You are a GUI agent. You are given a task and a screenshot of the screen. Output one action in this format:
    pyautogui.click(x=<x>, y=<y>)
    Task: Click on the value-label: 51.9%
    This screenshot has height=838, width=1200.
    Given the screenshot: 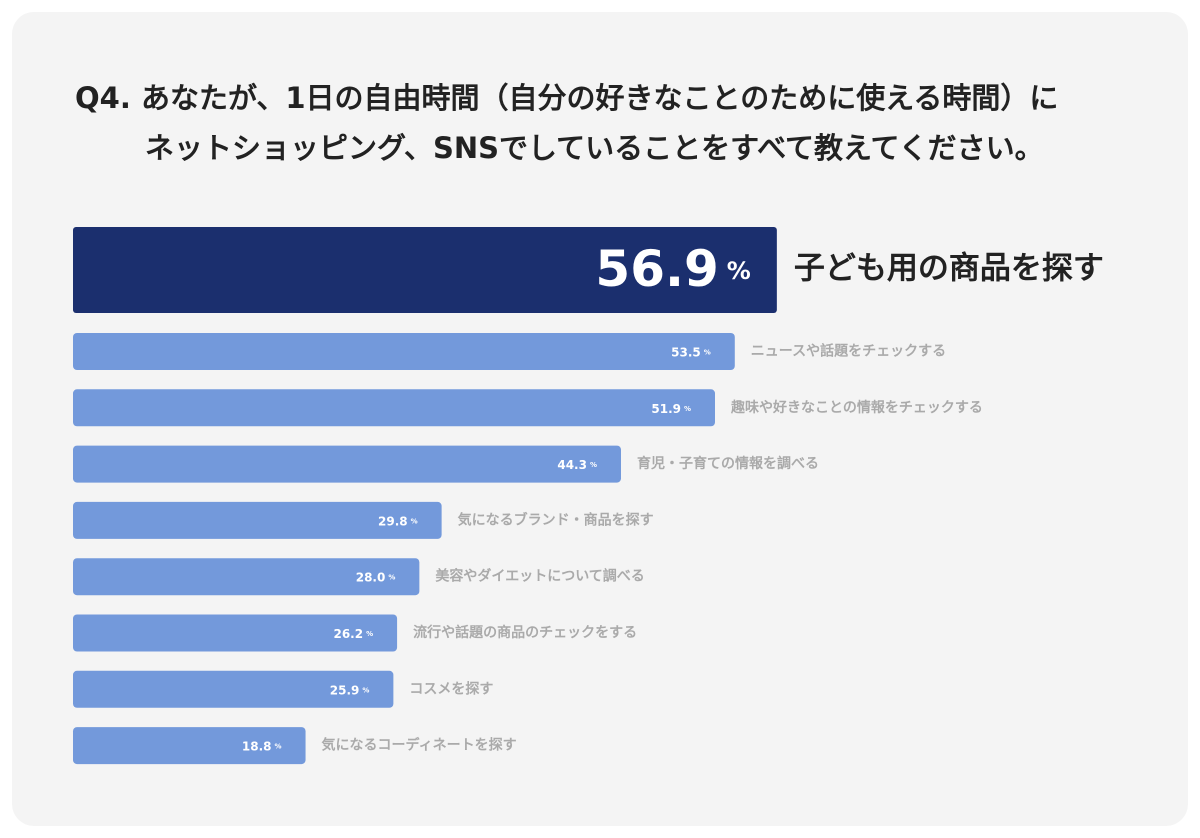 What is the action you would take?
    pyautogui.click(x=671, y=408)
    